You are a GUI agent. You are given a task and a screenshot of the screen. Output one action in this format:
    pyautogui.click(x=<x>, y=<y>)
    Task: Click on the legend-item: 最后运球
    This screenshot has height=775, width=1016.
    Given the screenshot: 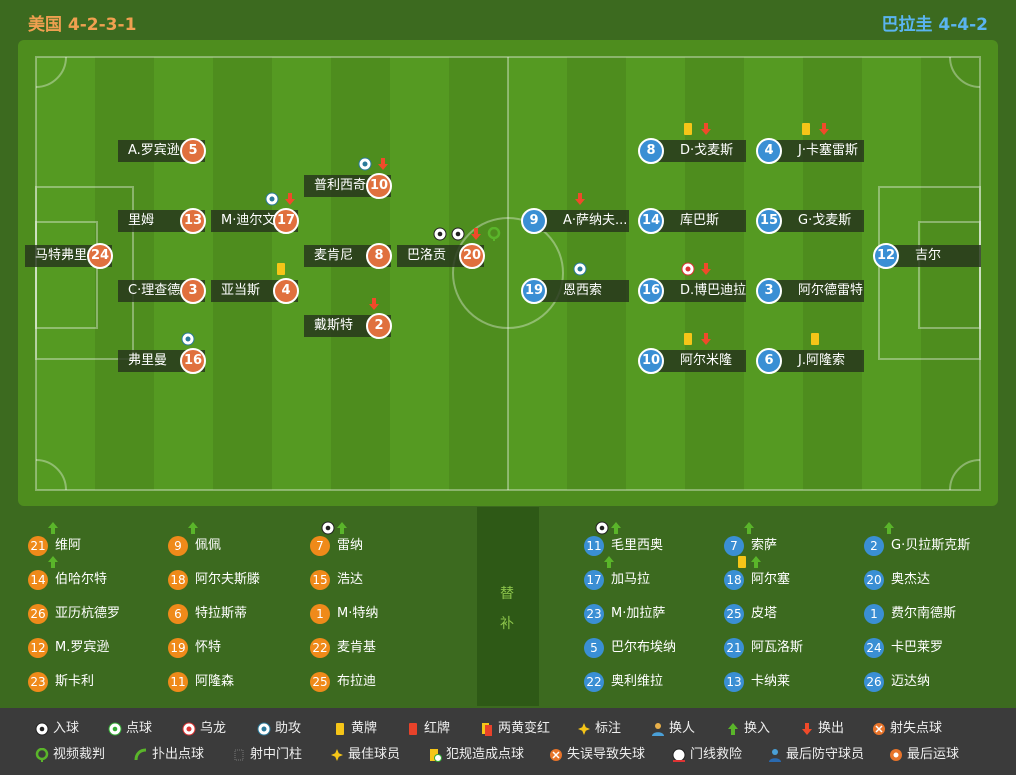 What is the action you would take?
    pyautogui.click(x=933, y=754)
    